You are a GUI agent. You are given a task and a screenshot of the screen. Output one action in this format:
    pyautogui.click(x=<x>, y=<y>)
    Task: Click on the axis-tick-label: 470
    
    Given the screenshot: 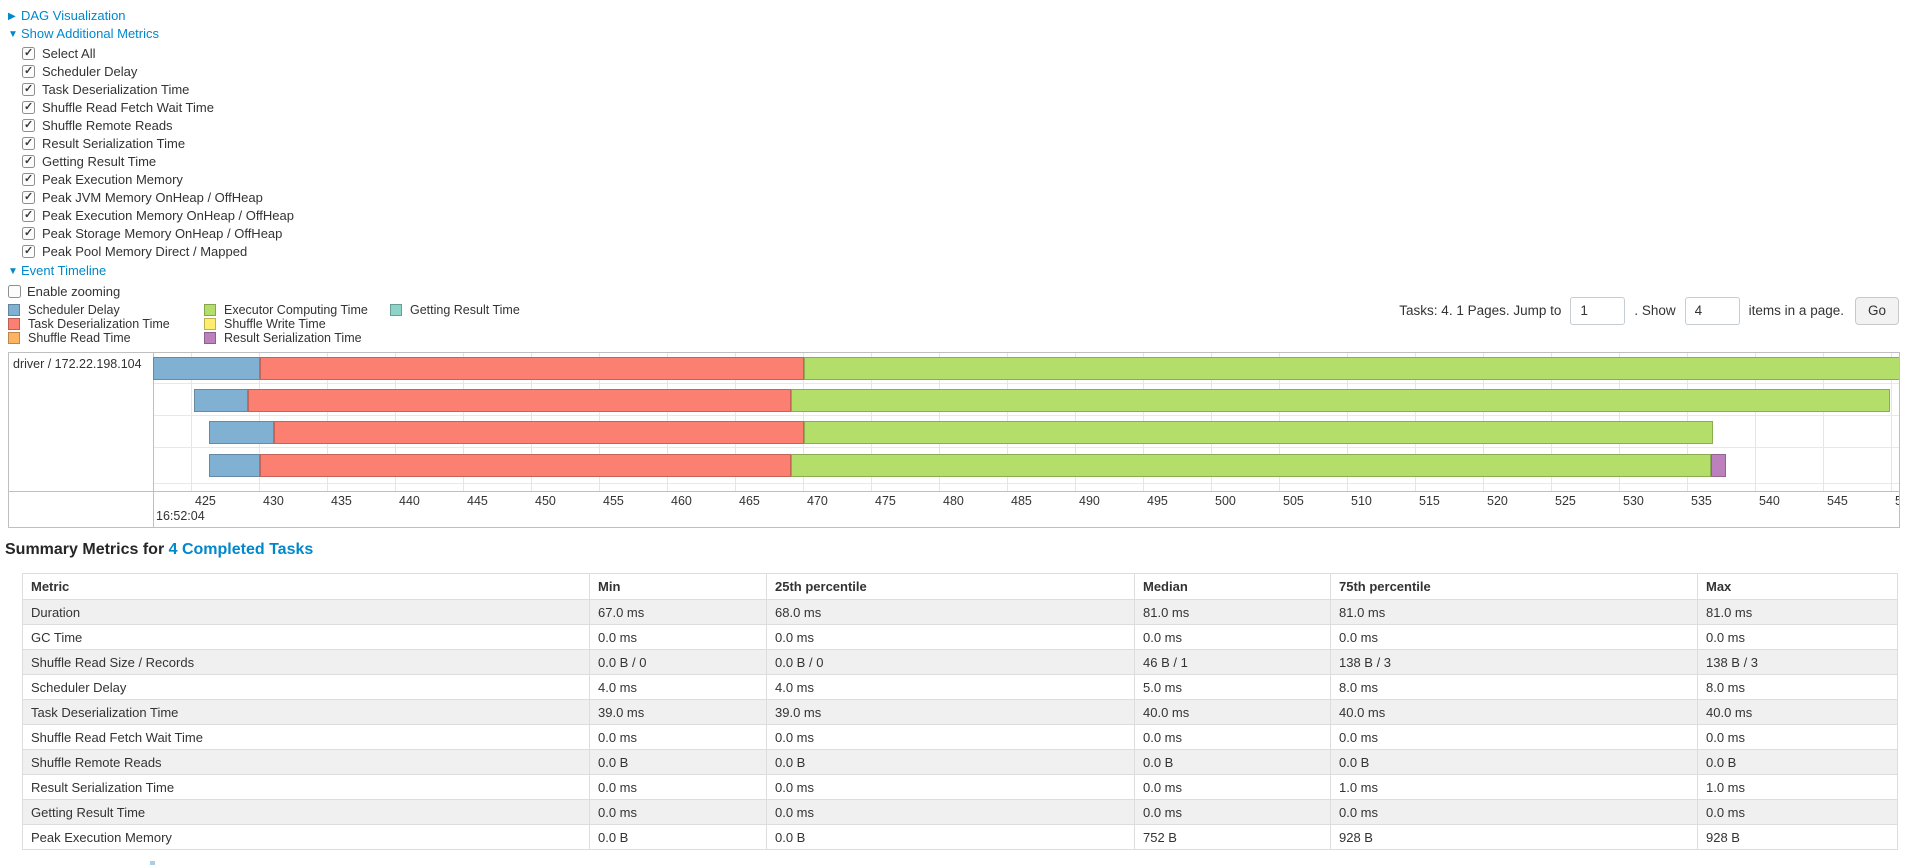 What is the action you would take?
    pyautogui.click(x=817, y=501)
    